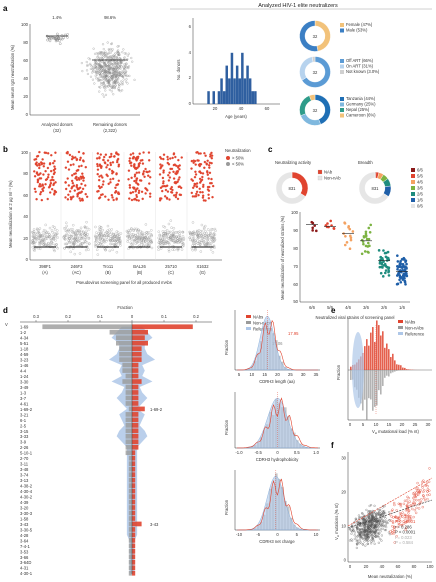 The height and width of the screenshot is (582, 436). What do you see at coordinates (12, 77) in the screenshot?
I see `a-left-ylabel: Mean serum IgG neutralization (%)` at bounding box center [12, 77].